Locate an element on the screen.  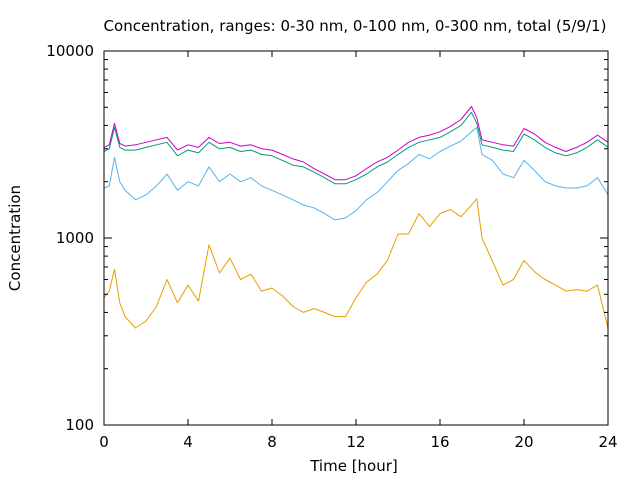
x-tick-label: 12 is located at coordinates (355, 442).